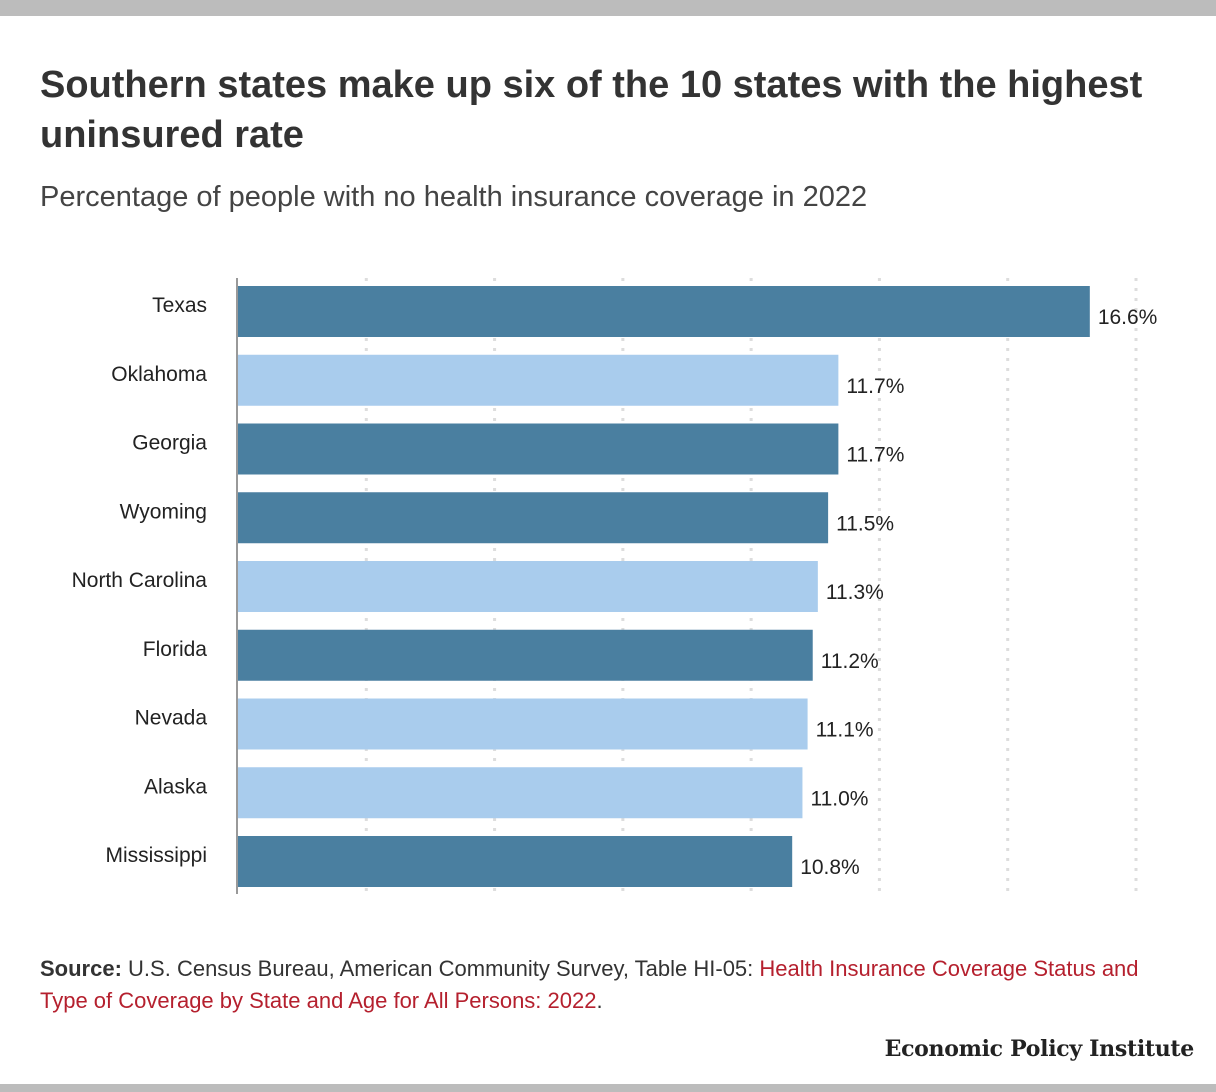 The height and width of the screenshot is (1092, 1216). I want to click on category-label: Florida, so click(175, 649).